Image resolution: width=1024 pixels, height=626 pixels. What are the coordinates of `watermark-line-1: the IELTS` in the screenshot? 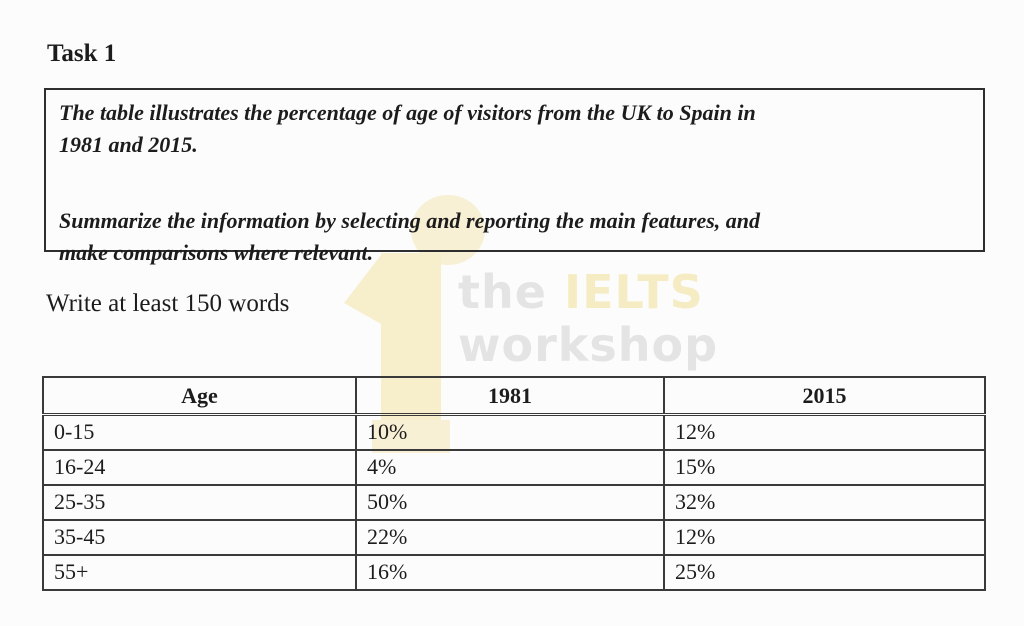 It's located at (588, 292).